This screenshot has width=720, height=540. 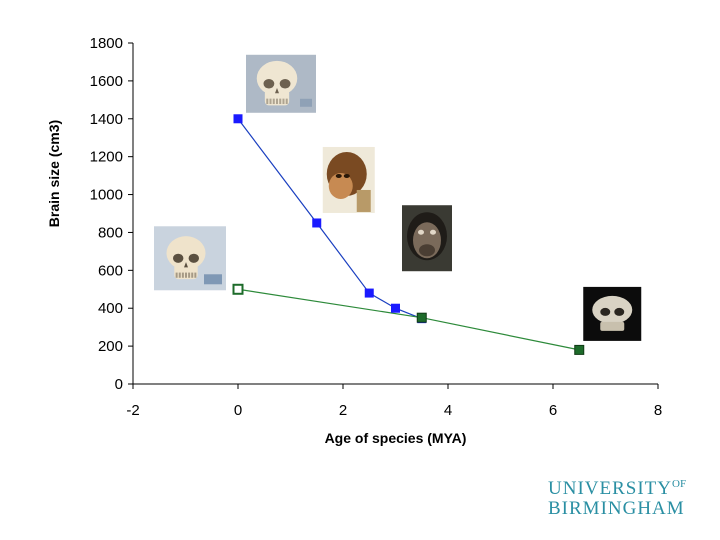 I want to click on y-tick-label: 1200, so click(x=106, y=157).